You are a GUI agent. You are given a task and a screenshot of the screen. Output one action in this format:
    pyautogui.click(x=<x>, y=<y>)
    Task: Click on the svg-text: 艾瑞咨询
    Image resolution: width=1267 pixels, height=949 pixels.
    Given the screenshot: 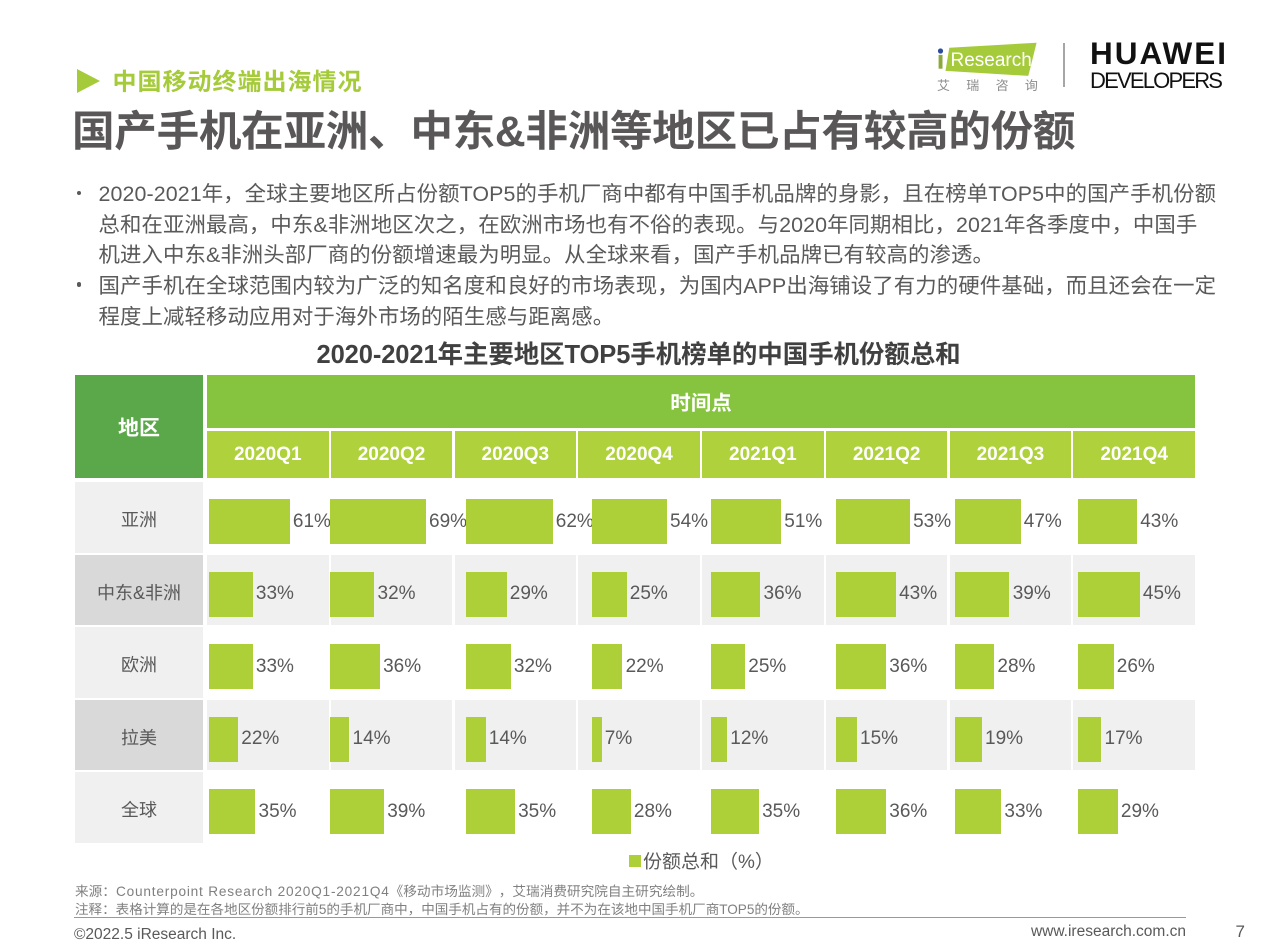 What is the action you would take?
    pyautogui.click(x=993, y=85)
    